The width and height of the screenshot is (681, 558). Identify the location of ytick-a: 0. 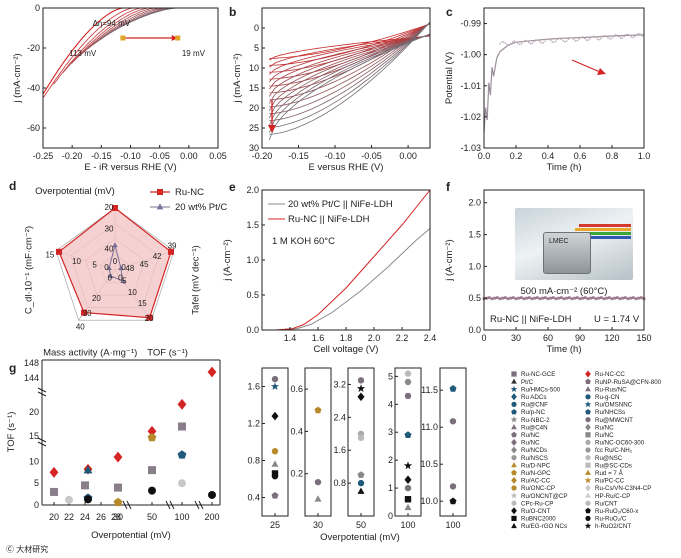
(37, 8).